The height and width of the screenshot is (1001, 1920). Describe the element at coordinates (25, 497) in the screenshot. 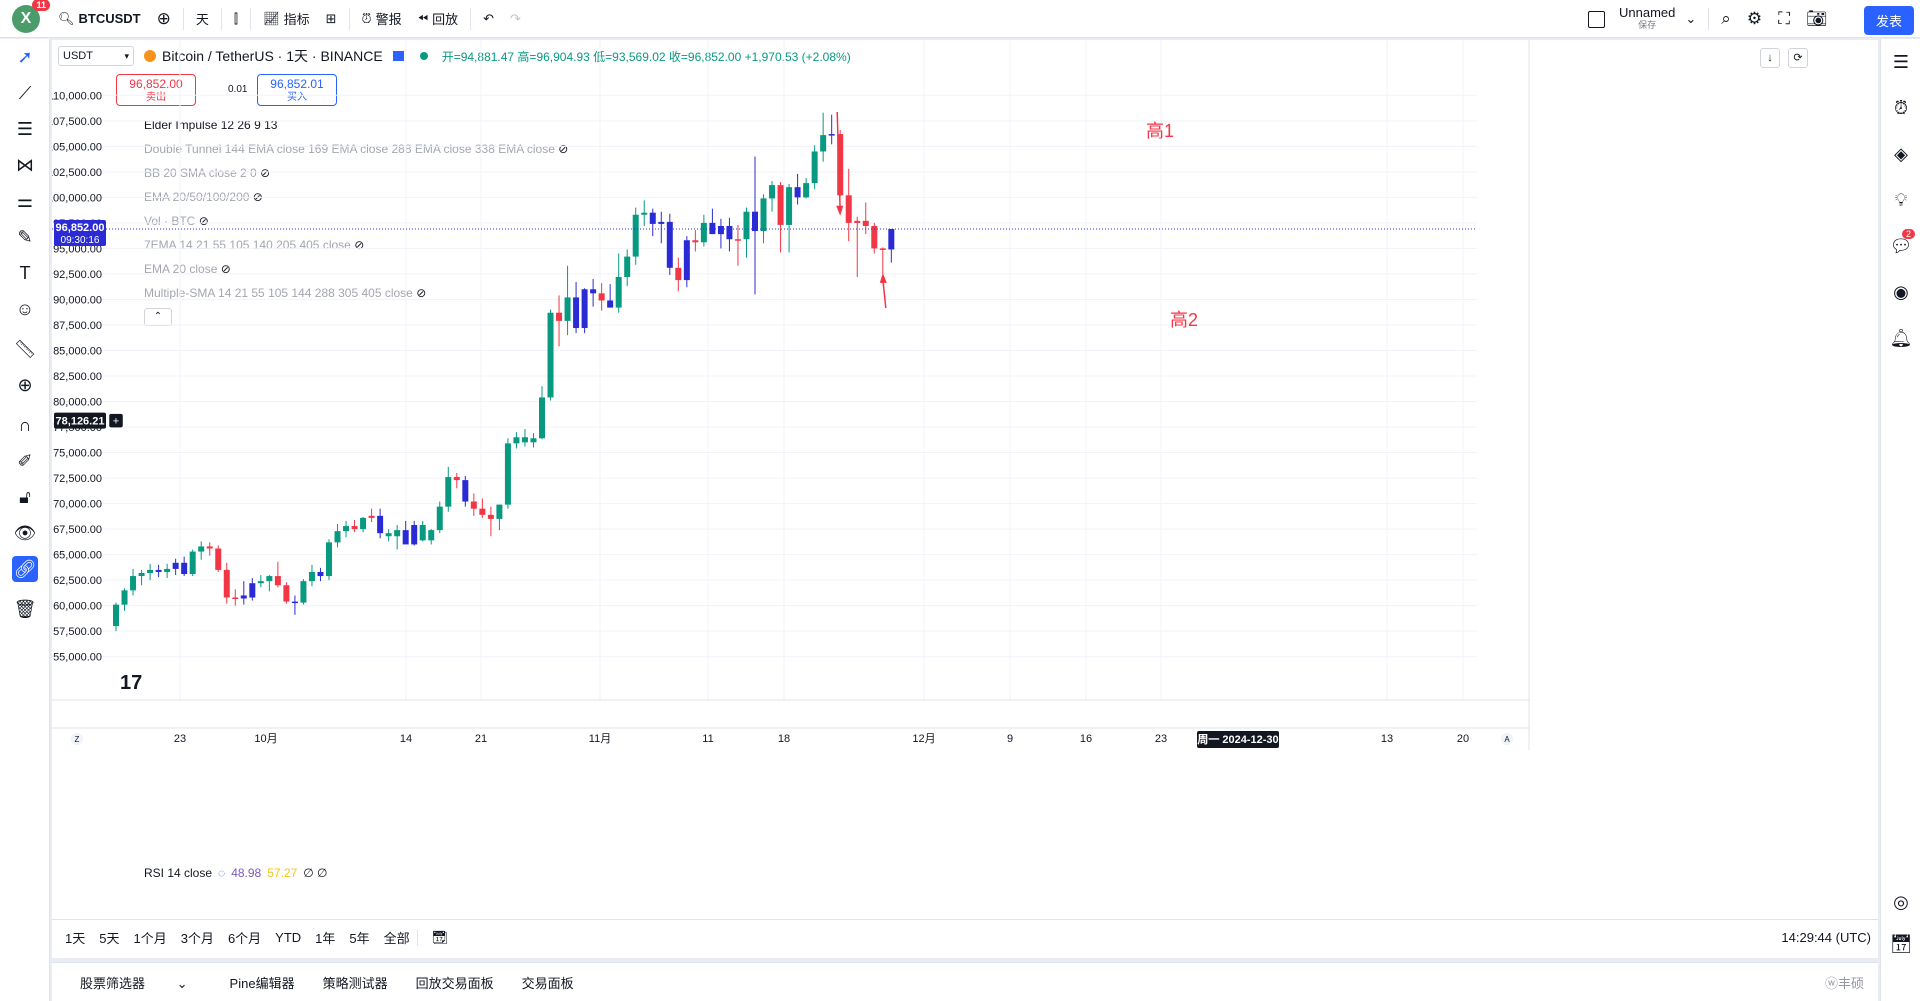

I see `lock-tool: 🔓︎` at that location.